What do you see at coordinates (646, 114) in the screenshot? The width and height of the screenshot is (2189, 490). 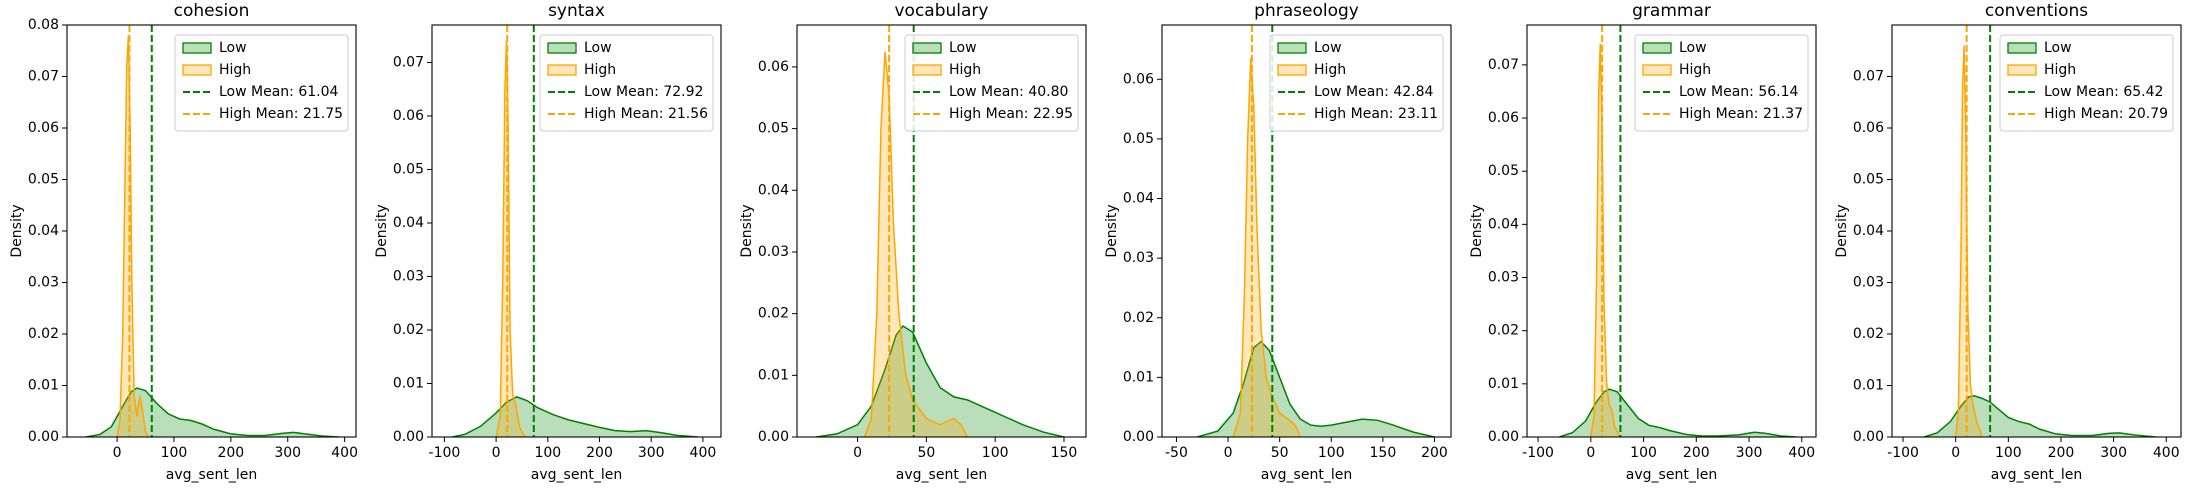 I see `legend-label: High Mean: 21.56` at bounding box center [646, 114].